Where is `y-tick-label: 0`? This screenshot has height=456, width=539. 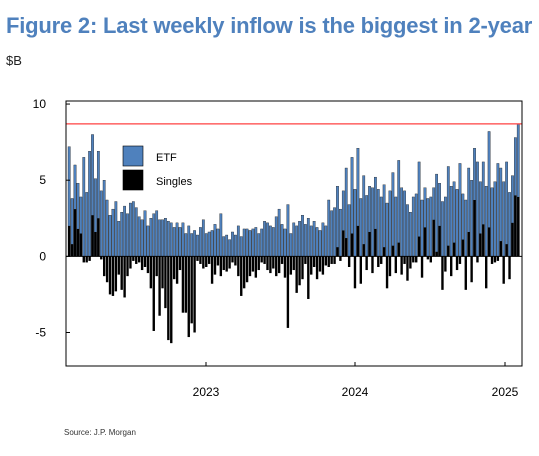
y-tick-label: 0 is located at coordinates (42, 256).